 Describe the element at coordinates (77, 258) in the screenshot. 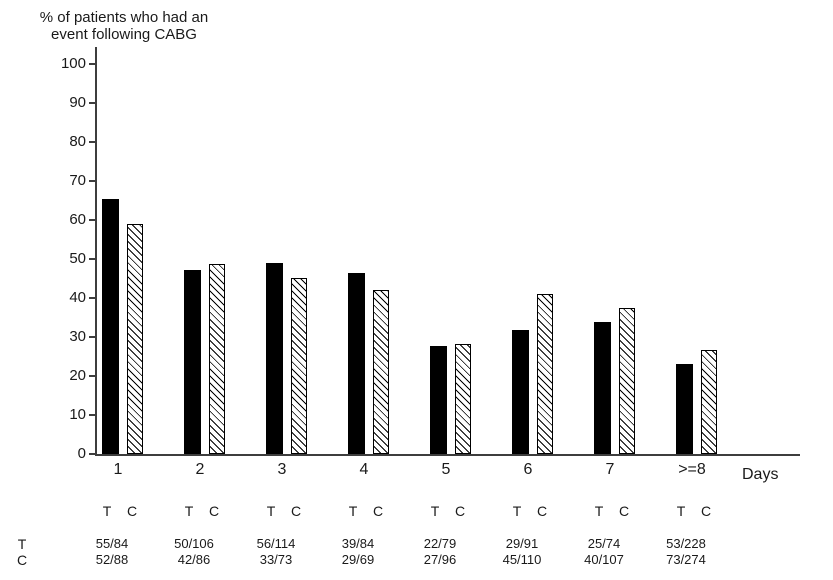

I see `y-tick-label: 50` at that location.